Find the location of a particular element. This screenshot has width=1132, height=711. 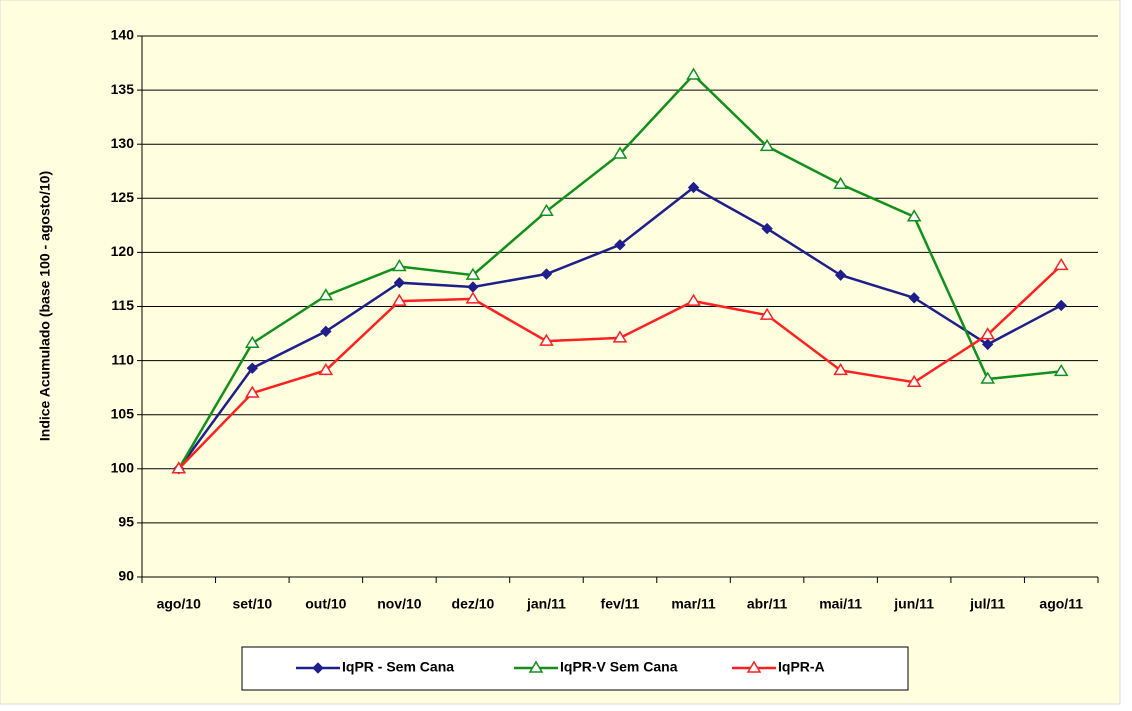

x-tick-label: fev/11 is located at coordinates (620, 604).